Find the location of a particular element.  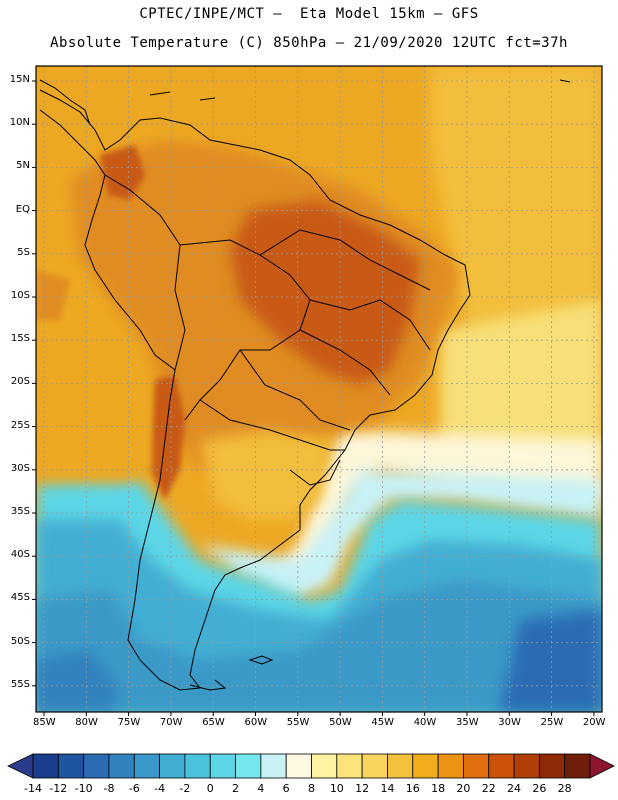

lat-label: 25S is located at coordinates (20, 425).